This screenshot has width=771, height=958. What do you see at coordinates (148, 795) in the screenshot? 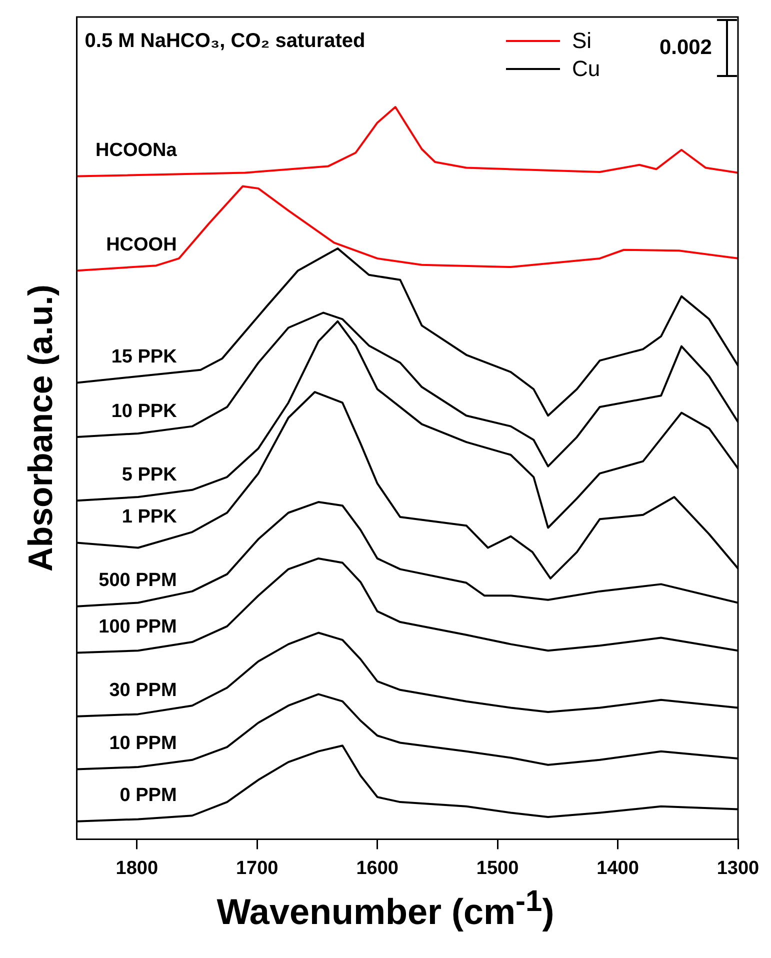
I see `series-label: 0 PPM` at bounding box center [148, 795].